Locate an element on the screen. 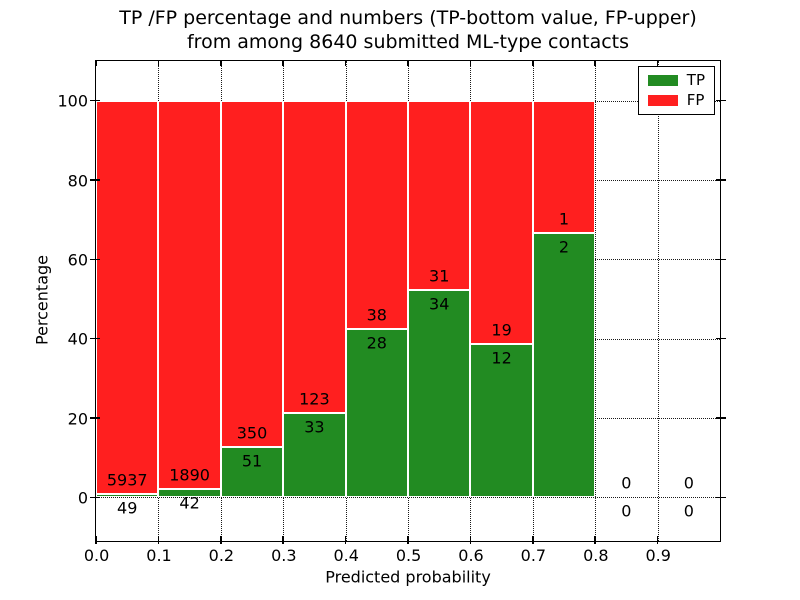  tp-count-label: 49 is located at coordinates (127, 508).